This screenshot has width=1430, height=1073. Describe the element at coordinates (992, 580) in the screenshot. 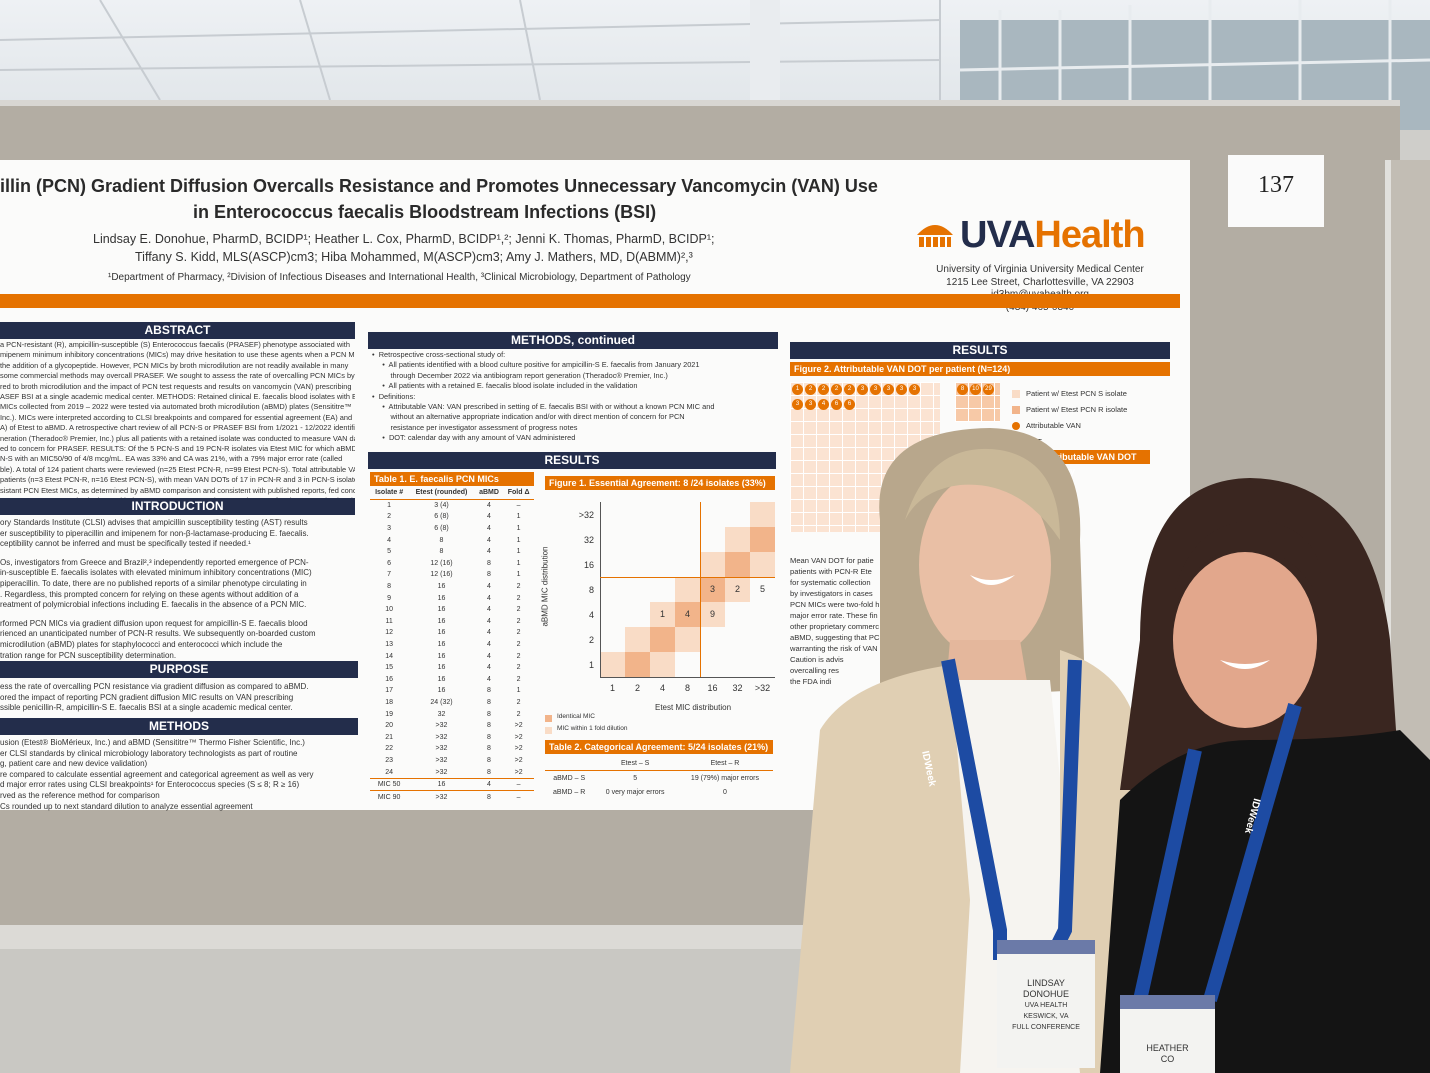

I see `smile` at that location.